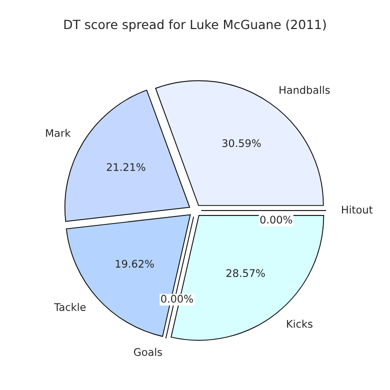  I want to click on slice-label: Tackle, so click(70, 306).